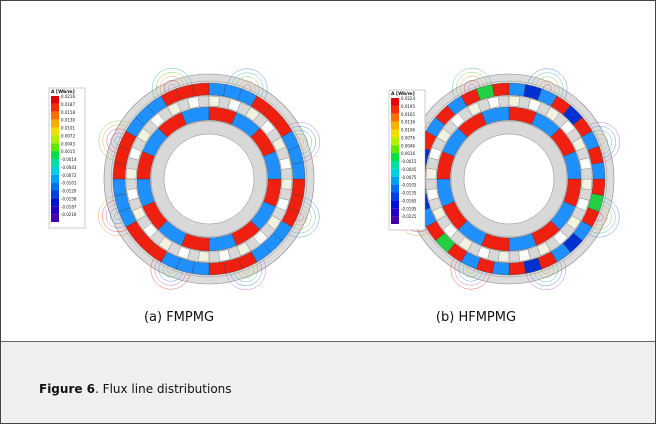 The width and height of the screenshot is (656, 424). Describe the element at coordinates (68, 120) in the screenshot. I see `legend-label: 0.0130` at that location.